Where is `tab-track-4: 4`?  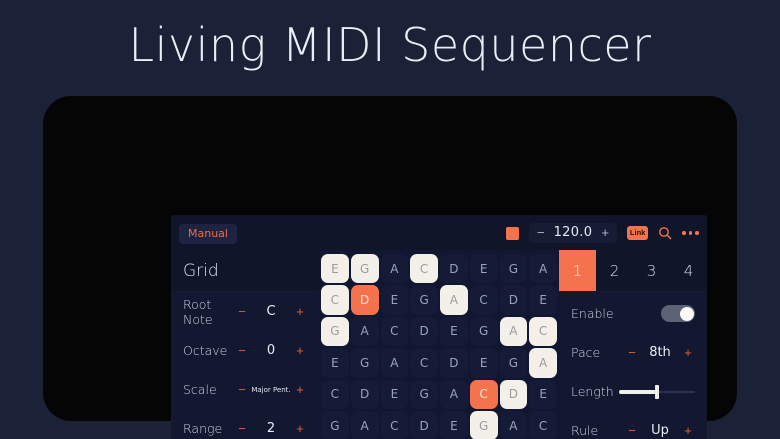
tab-track-4: 4 is located at coordinates (688, 270).